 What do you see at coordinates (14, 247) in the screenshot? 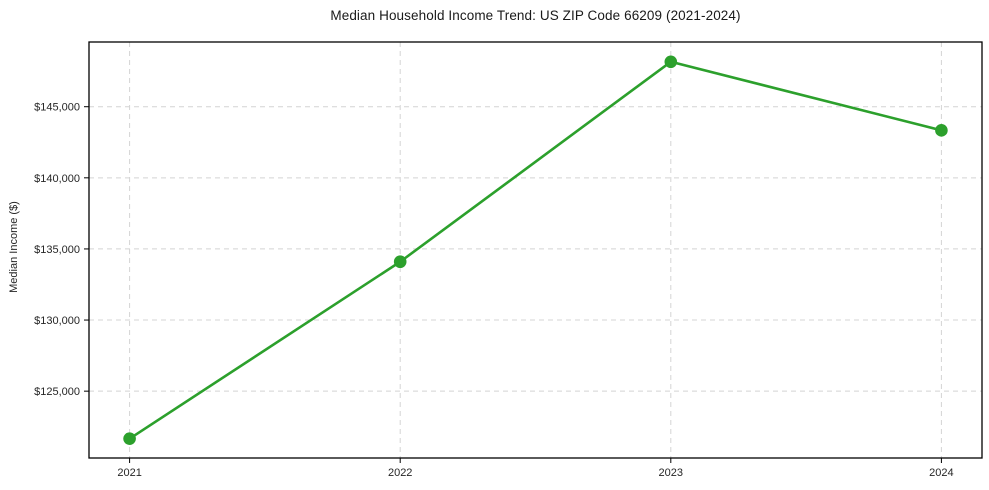
I see `y-axis-label: Median Income ($)` at bounding box center [14, 247].